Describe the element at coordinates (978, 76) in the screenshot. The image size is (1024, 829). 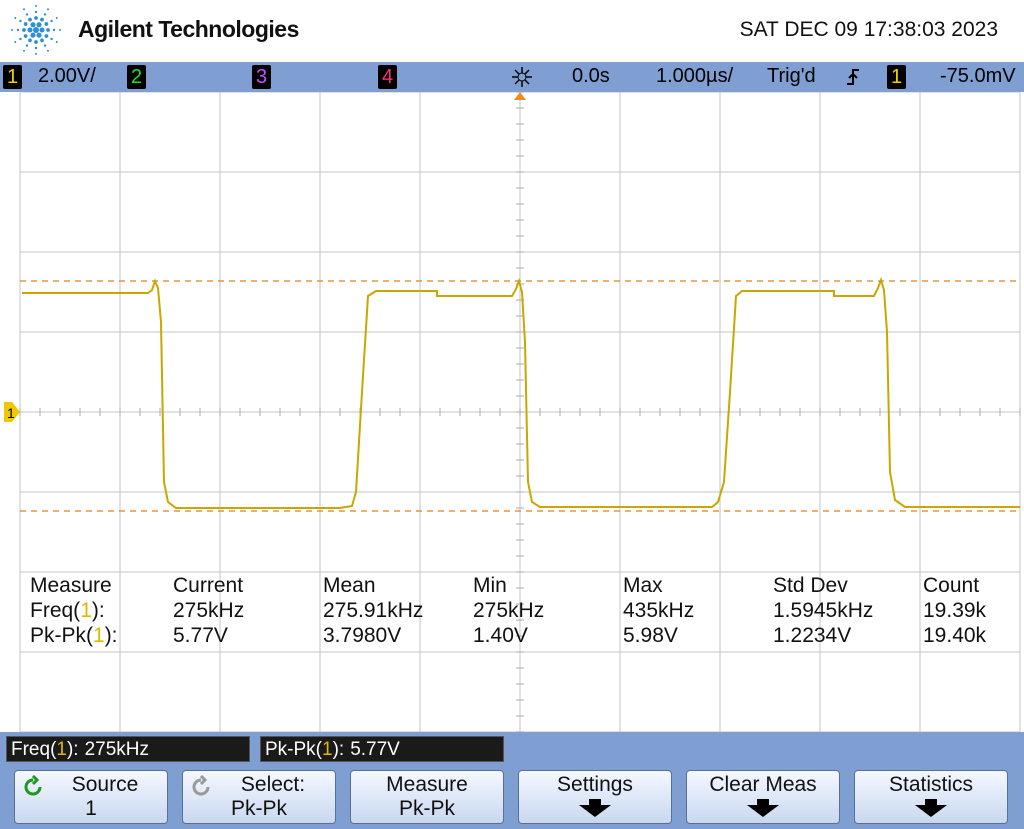
I see `trigger-level: -75.0mV` at that location.